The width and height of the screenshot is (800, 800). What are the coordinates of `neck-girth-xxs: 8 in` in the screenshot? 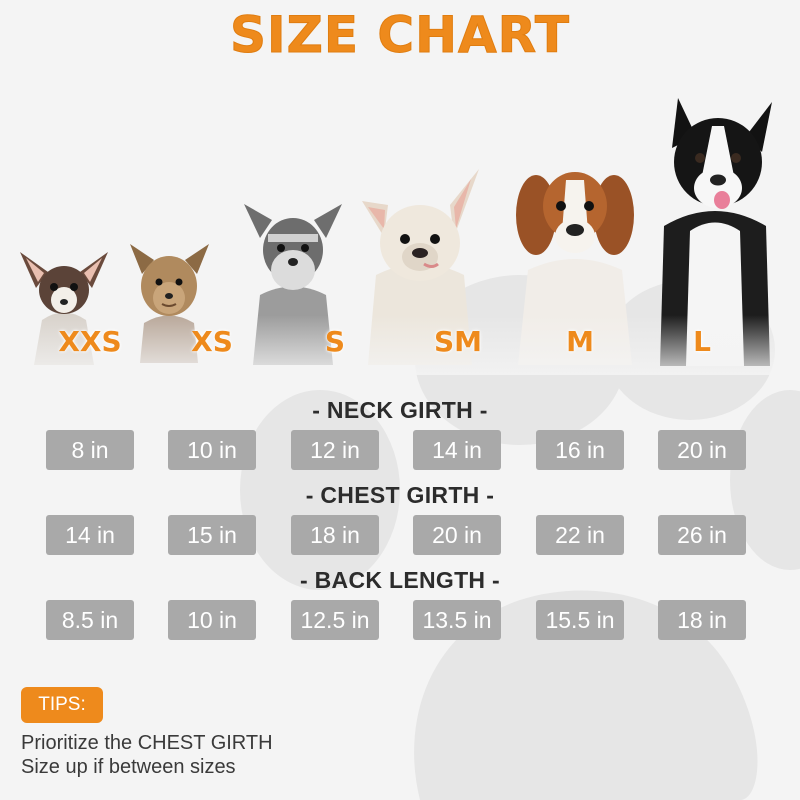 It's located at (90, 450).